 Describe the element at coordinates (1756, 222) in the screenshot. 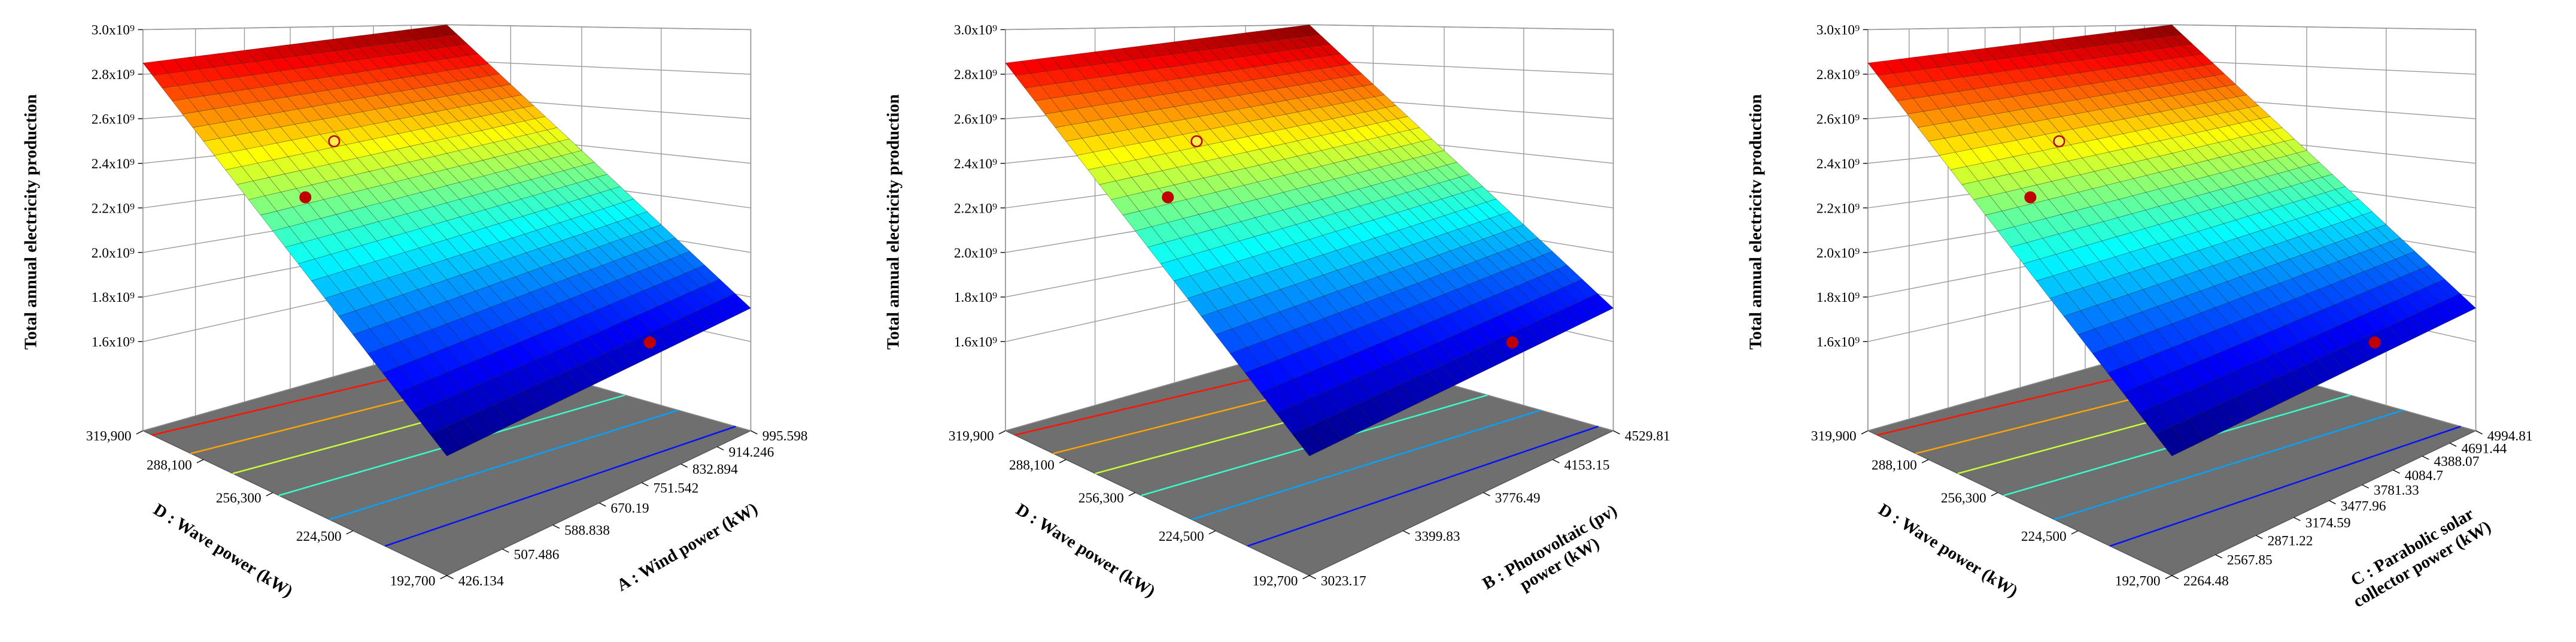

I see `z-axis-title: Total annual electricitv production` at that location.